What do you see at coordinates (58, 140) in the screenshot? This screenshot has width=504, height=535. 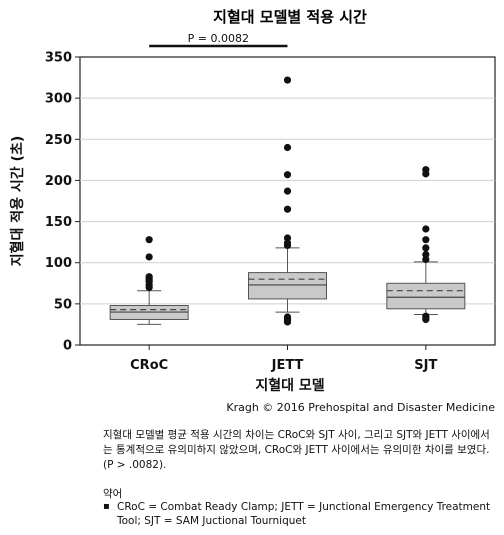 I see `y-tick-label: 250` at bounding box center [58, 140].